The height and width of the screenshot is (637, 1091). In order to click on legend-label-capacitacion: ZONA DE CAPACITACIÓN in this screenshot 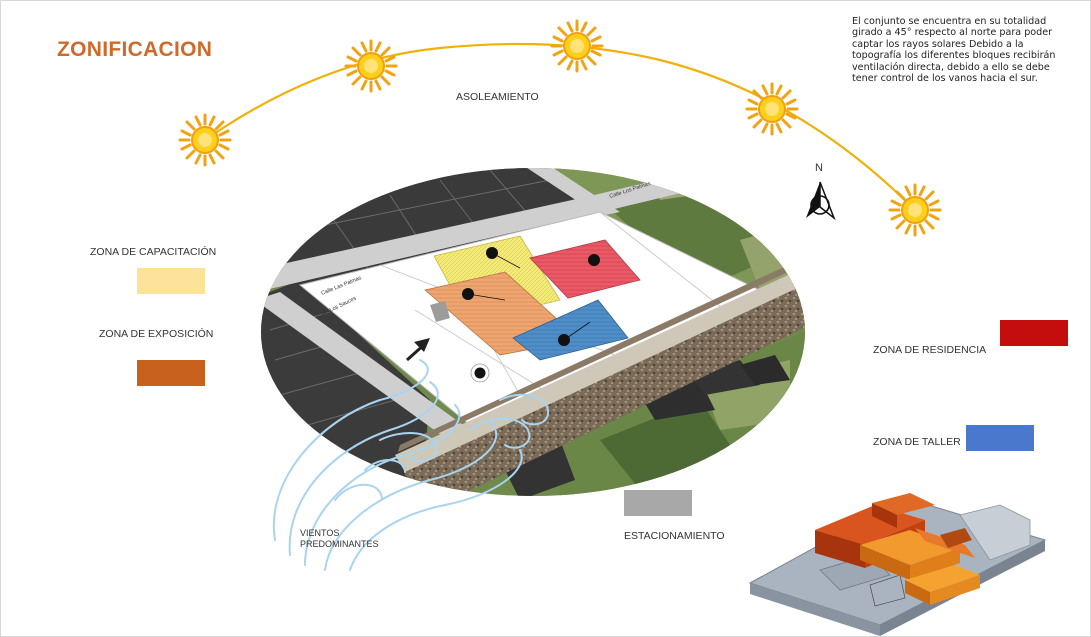, I will do `click(153, 252)`.